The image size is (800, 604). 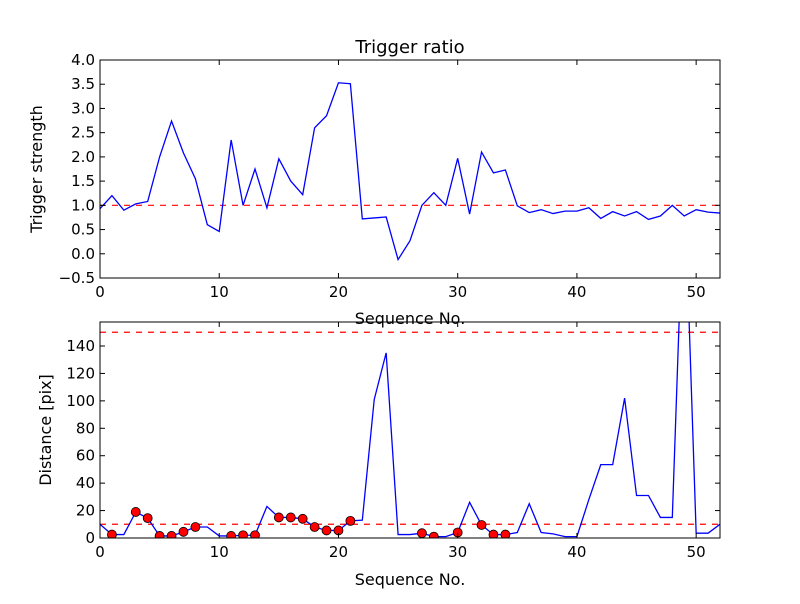 I want to click on y-tick-label: 100, so click(x=80, y=401).